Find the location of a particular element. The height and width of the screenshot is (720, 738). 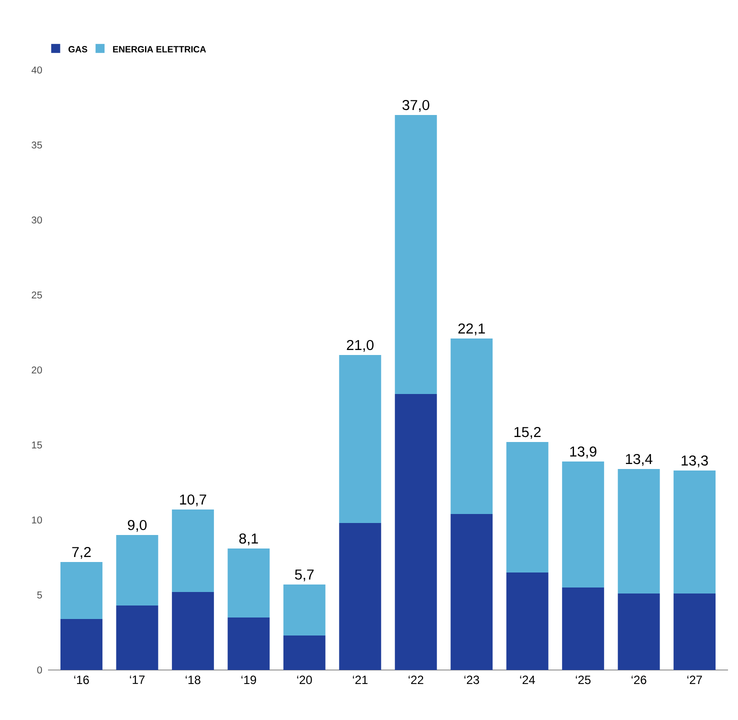

total-label: 5,7 is located at coordinates (304, 576).